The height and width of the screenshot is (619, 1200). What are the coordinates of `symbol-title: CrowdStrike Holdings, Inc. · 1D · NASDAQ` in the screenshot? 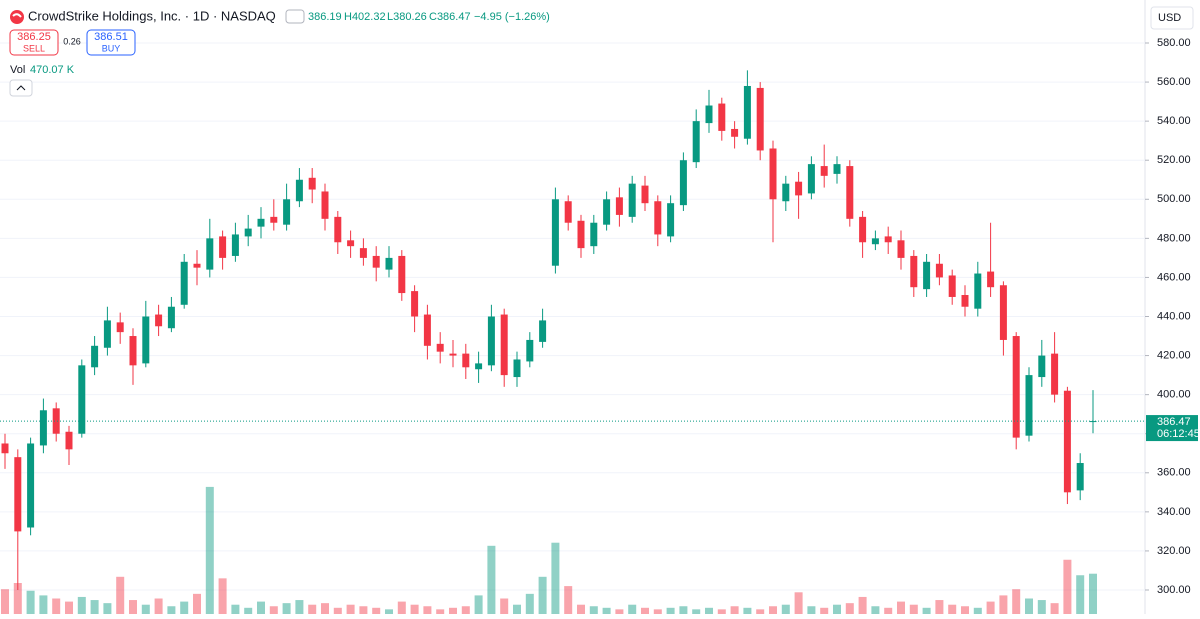 It's located at (152, 15).